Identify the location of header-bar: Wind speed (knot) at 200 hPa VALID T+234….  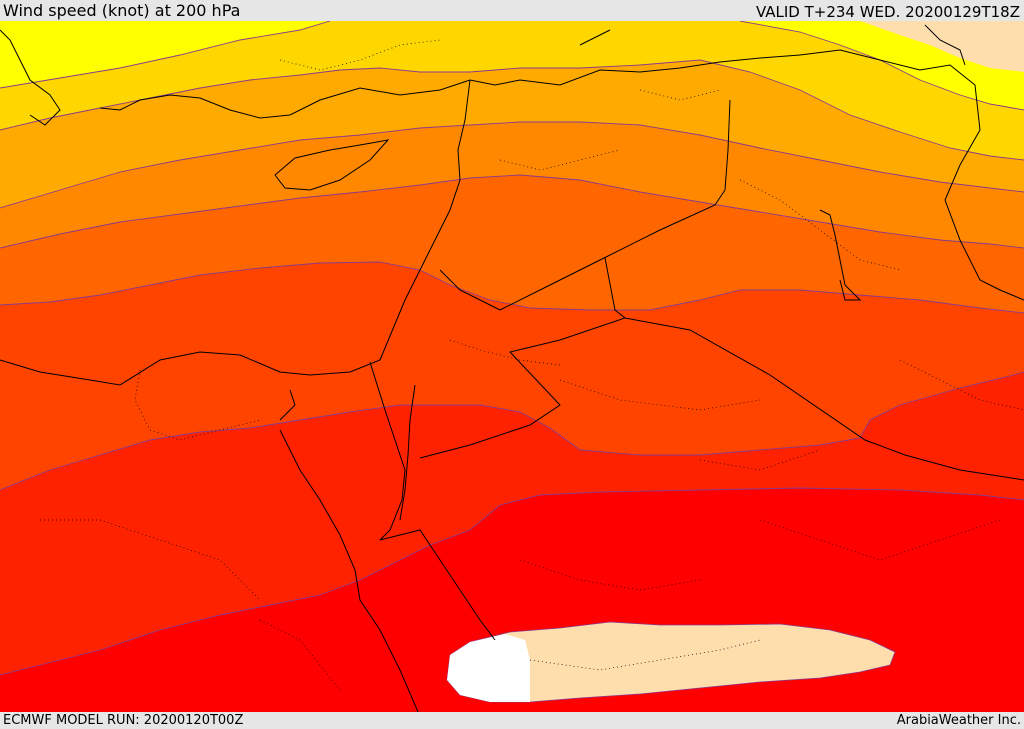
(512, 10).